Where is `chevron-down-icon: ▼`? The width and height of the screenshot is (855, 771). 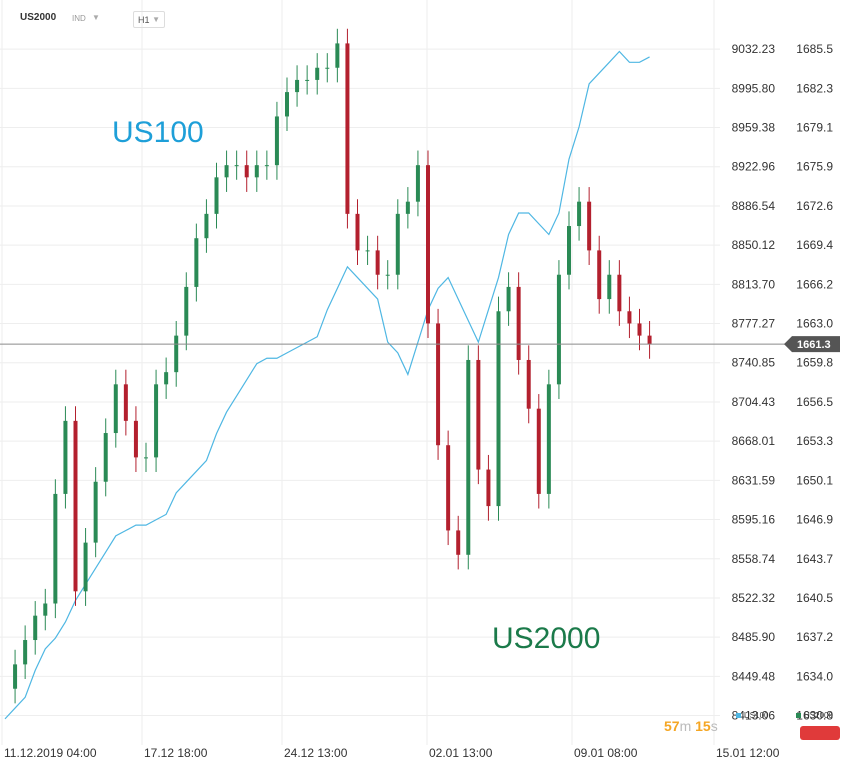 chevron-down-icon: ▼ is located at coordinates (96, 17).